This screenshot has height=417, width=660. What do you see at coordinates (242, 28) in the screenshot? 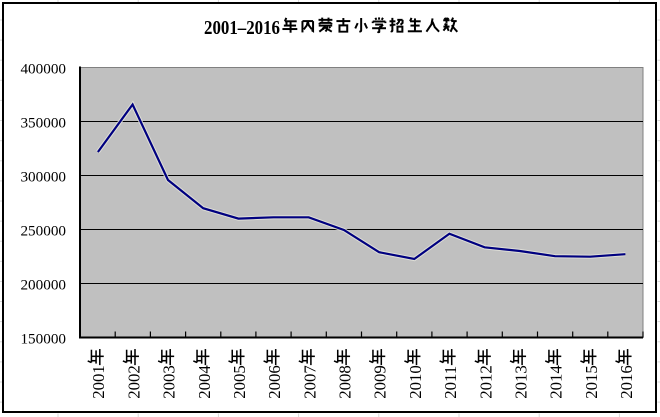
I see `svg-text: 2001–2016` at bounding box center [242, 28].